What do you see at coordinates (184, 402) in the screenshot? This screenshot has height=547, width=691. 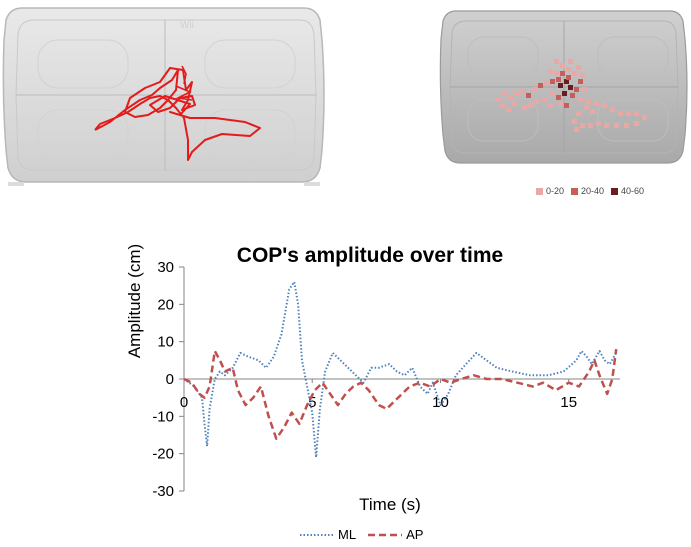 I see `x-tick-label: 0` at bounding box center [184, 402].